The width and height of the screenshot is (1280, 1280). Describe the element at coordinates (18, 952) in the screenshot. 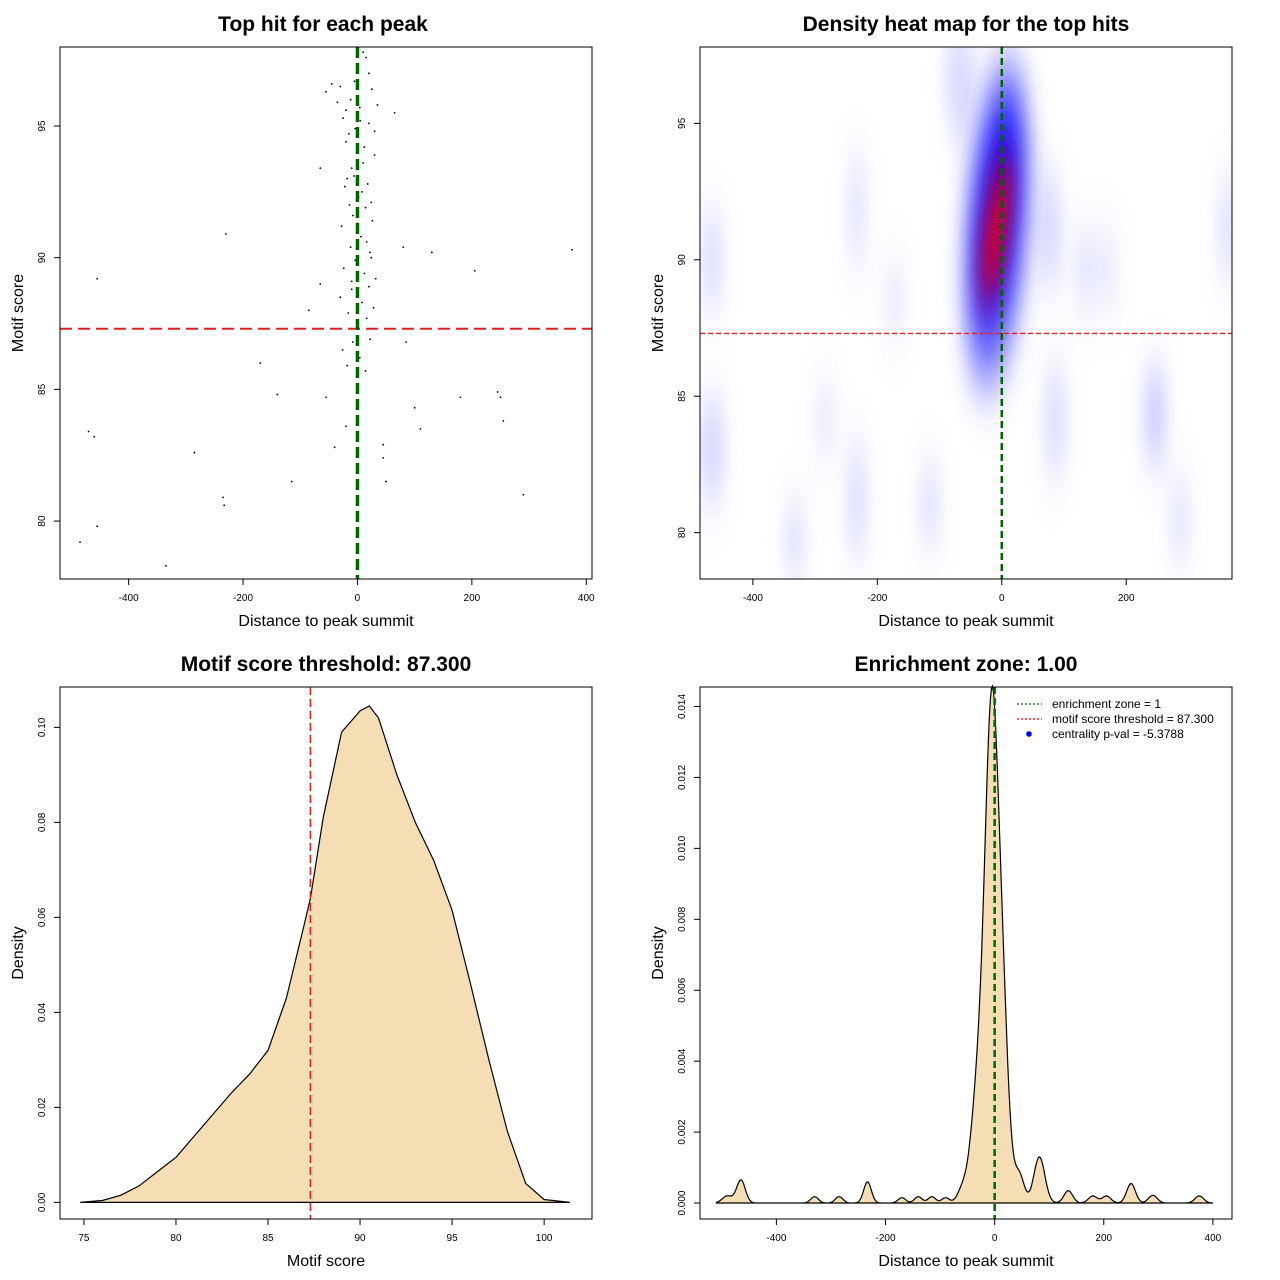

I see `y-axis-label-score-density: Density` at that location.